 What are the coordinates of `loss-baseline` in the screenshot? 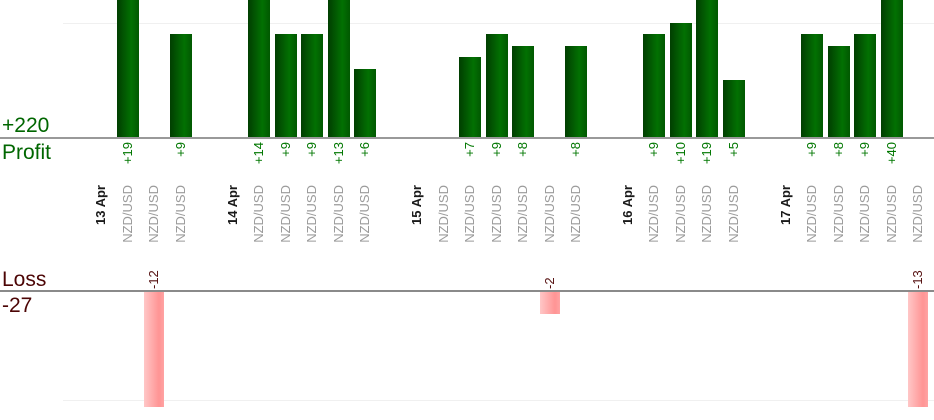 It's located at (467, 291).